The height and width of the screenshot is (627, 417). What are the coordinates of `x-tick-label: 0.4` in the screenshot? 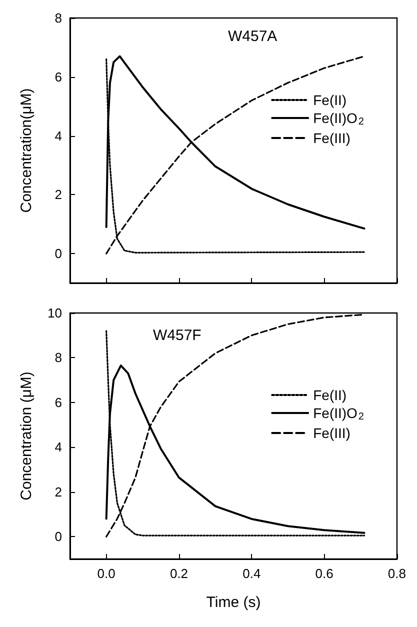 It's located at (251, 573).